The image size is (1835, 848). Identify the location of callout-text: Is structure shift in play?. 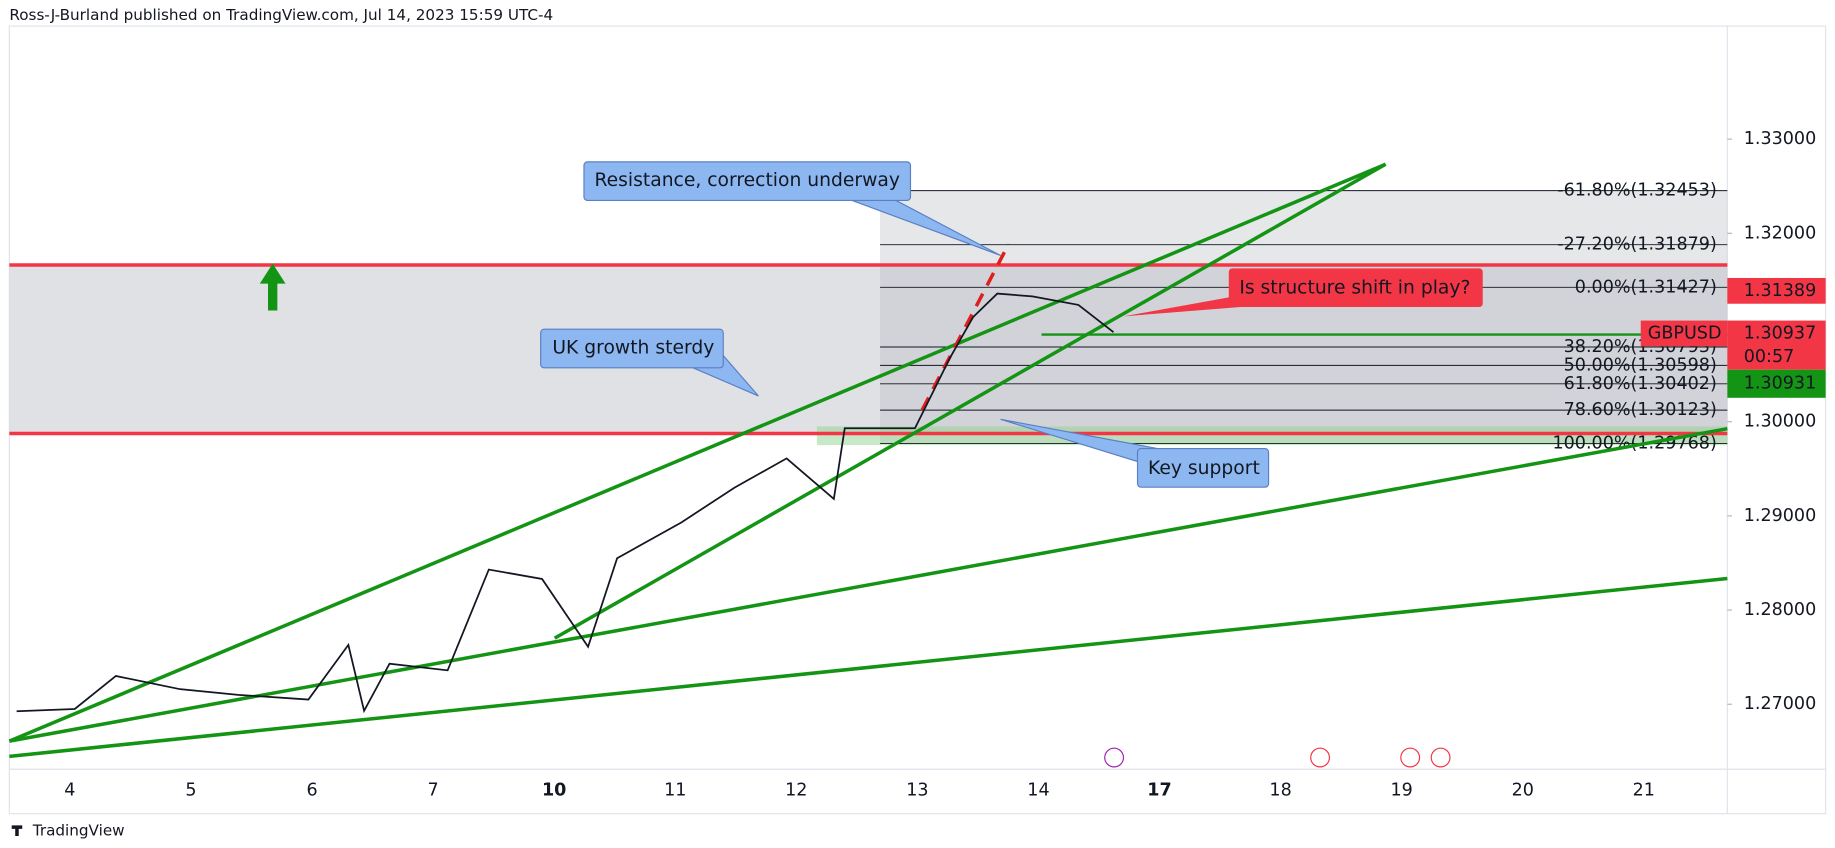
(1354, 288).